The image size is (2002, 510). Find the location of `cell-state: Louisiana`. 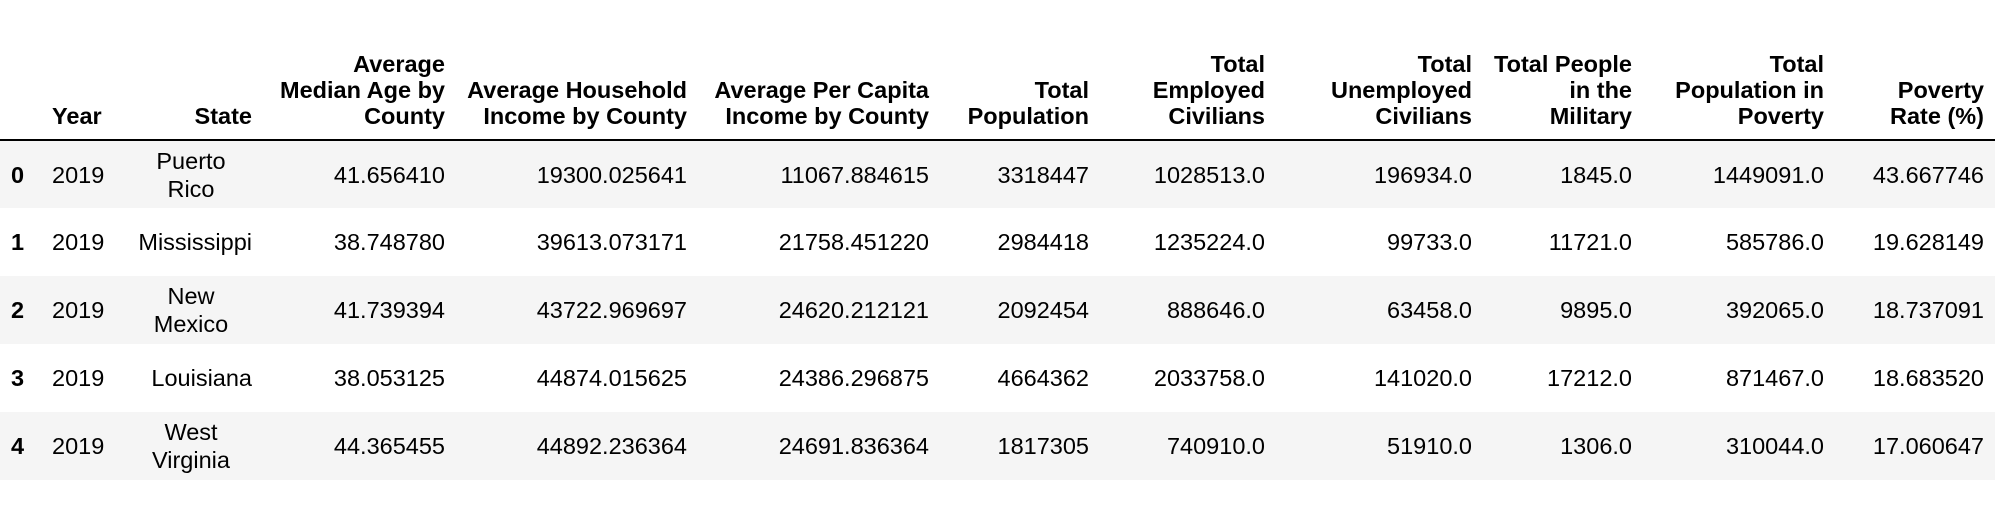

cell-state: Louisiana is located at coordinates (191, 378).